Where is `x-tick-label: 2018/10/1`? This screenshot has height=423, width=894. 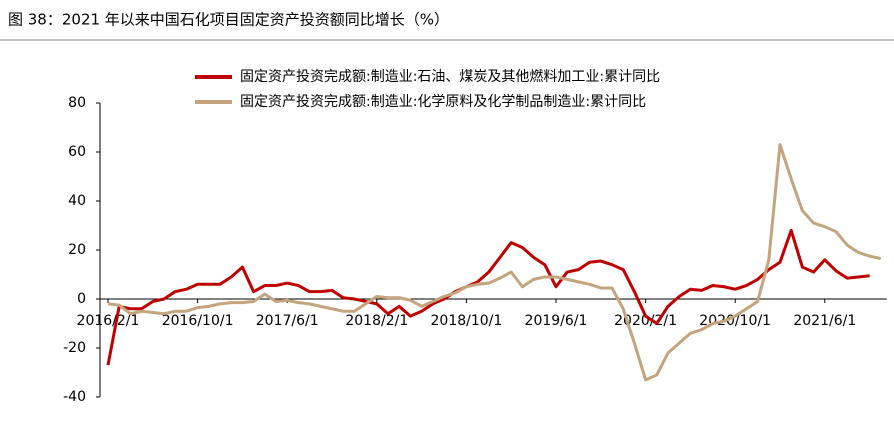 x-tick-label: 2018/10/1 is located at coordinates (467, 321).